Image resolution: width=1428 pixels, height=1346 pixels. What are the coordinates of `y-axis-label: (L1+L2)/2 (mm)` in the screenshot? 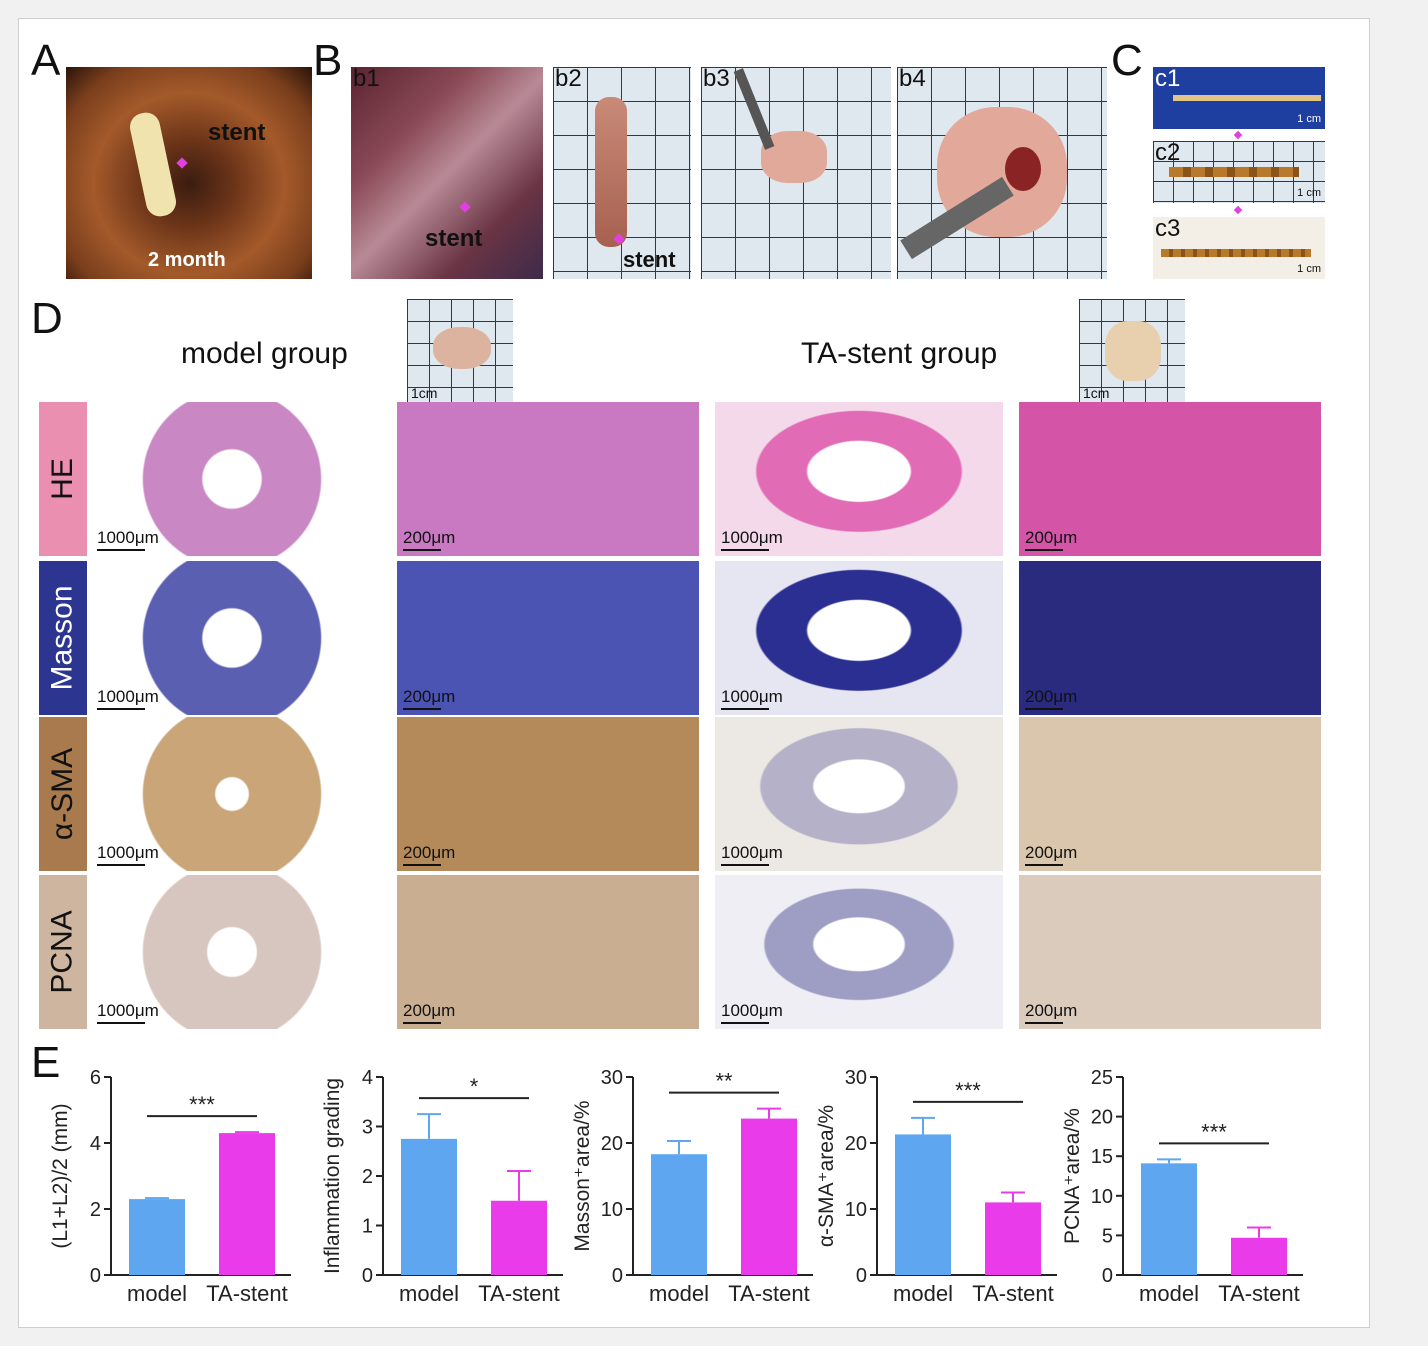 It's located at (60, 1175).